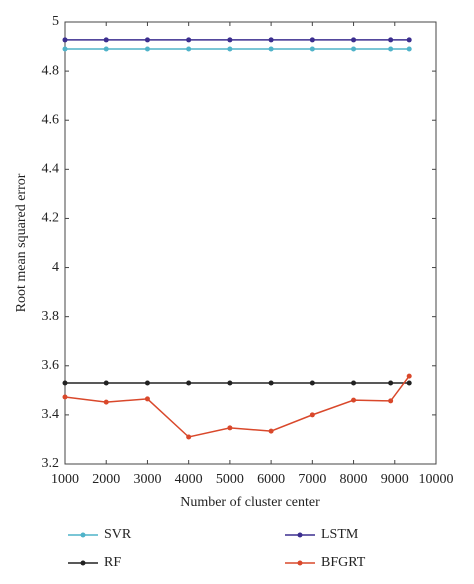 Image resolution: width=474 pixels, height=584 pixels. What do you see at coordinates (189, 479) in the screenshot?
I see `x-tick-label: 4000` at bounding box center [189, 479].